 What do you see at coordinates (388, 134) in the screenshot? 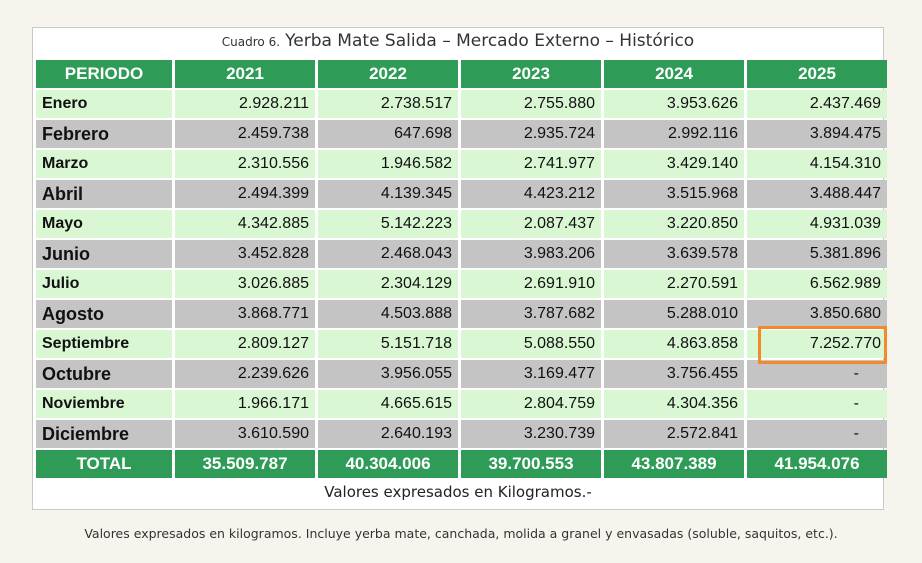
I see `value-cell: 647.698` at bounding box center [388, 134].